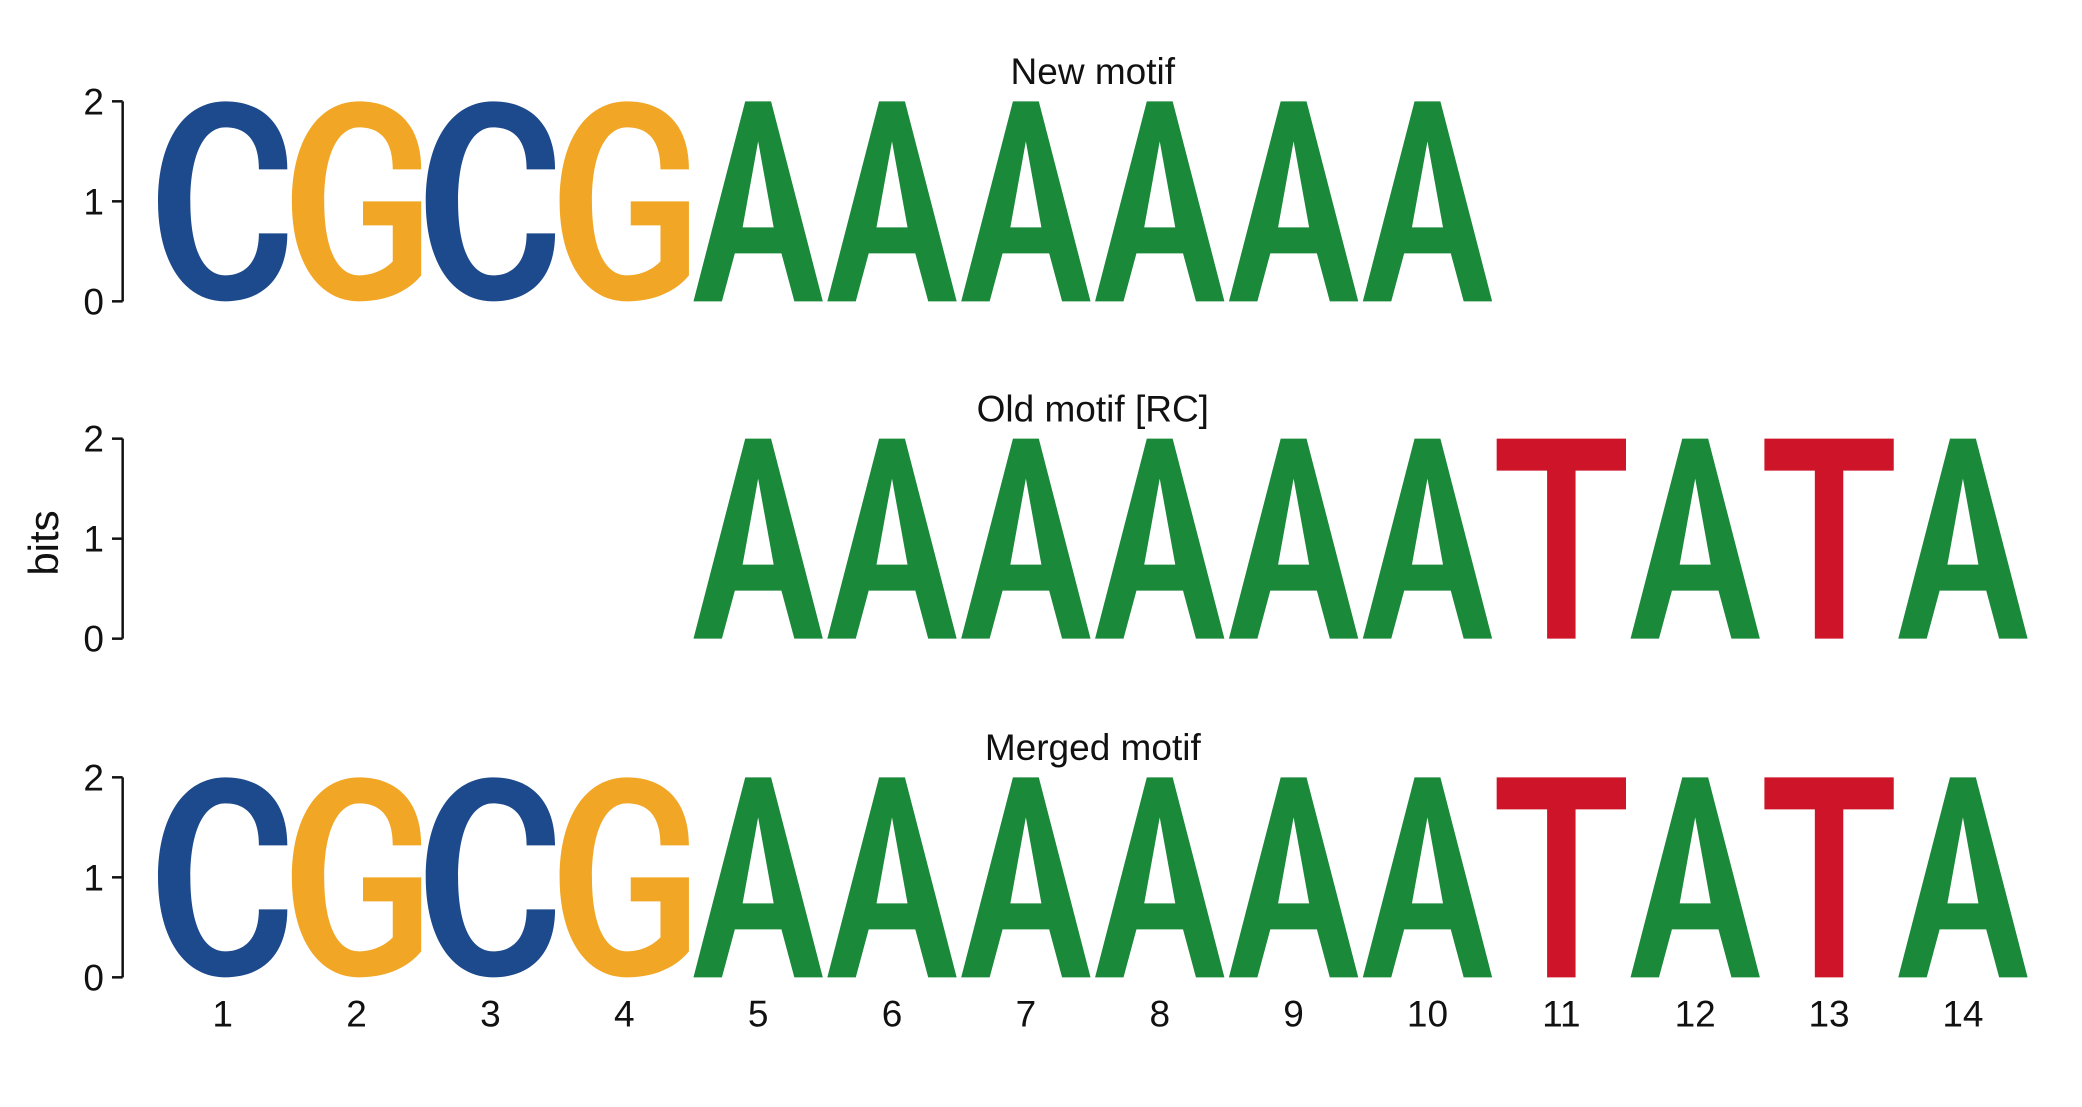  What do you see at coordinates (1159, 1014) in the screenshot?
I see `x-tick-label: 8` at bounding box center [1159, 1014].